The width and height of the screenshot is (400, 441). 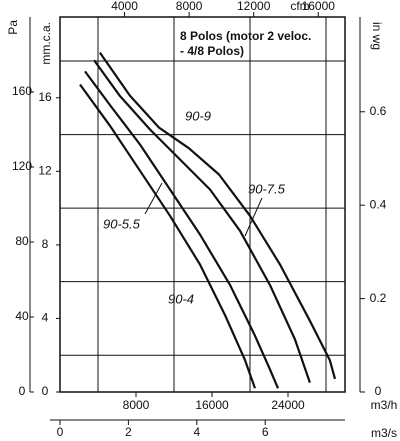 What do you see at coordinates (254, 6) in the screenshot?
I see `x2-tick-label: 12000` at bounding box center [254, 6].